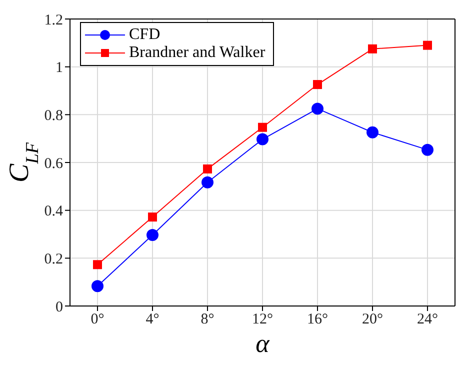 Image resolution: width=474 pixels, height=374 pixels. Describe the element at coordinates (53, 116) in the screenshot. I see `y-tick-label: 0.8` at that location.